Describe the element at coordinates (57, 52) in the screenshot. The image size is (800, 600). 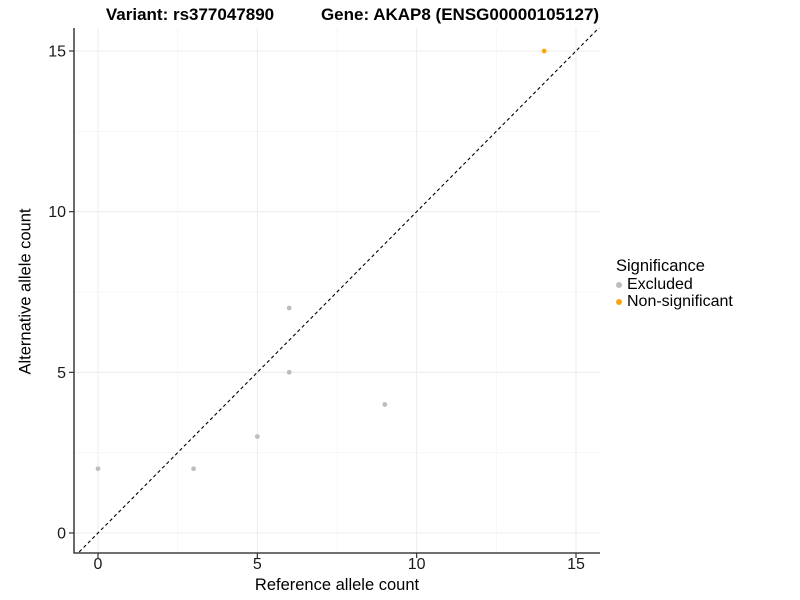
I see `y-tick-label: 15` at that location.